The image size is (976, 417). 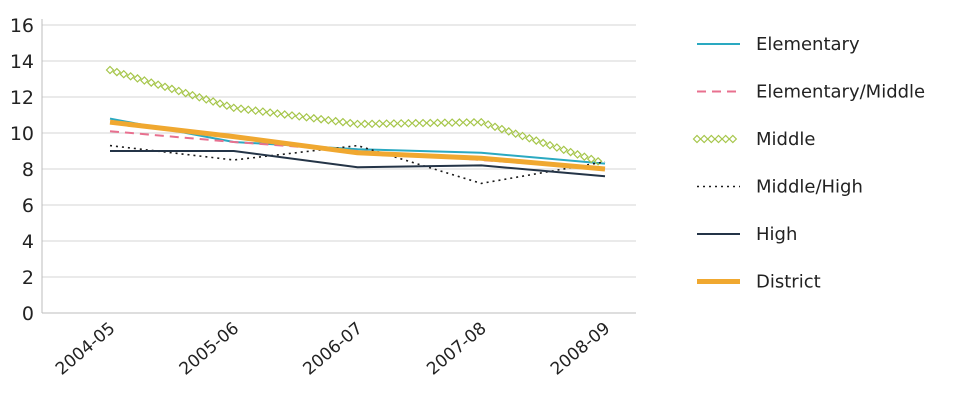 What do you see at coordinates (753, 139) in the screenshot?
I see `legend-item-middle: Middle` at bounding box center [753, 139].